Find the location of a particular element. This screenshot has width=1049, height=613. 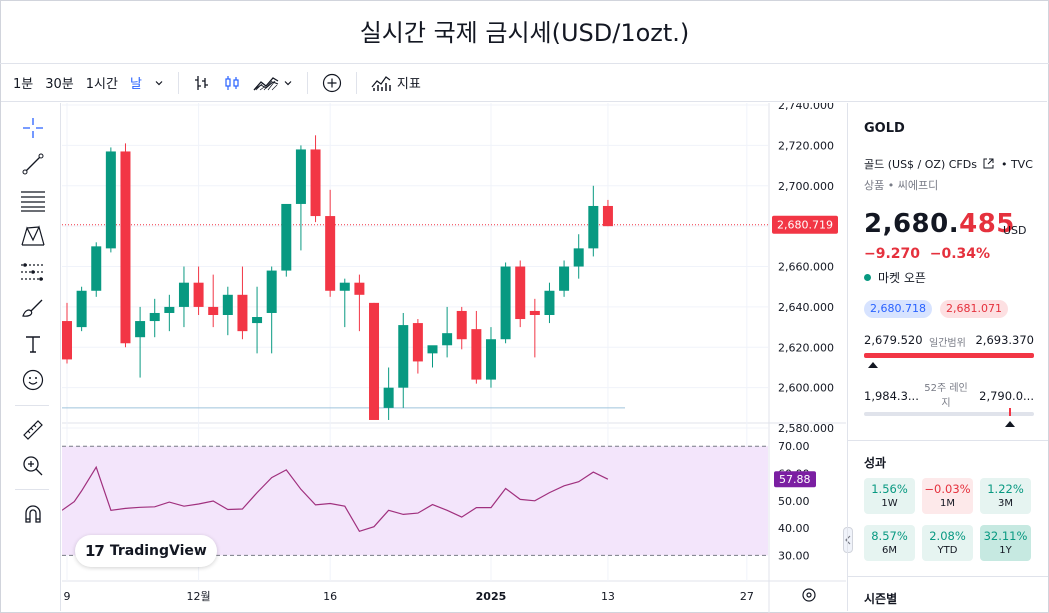

day-range-marker-icon is located at coordinates (872, 365).